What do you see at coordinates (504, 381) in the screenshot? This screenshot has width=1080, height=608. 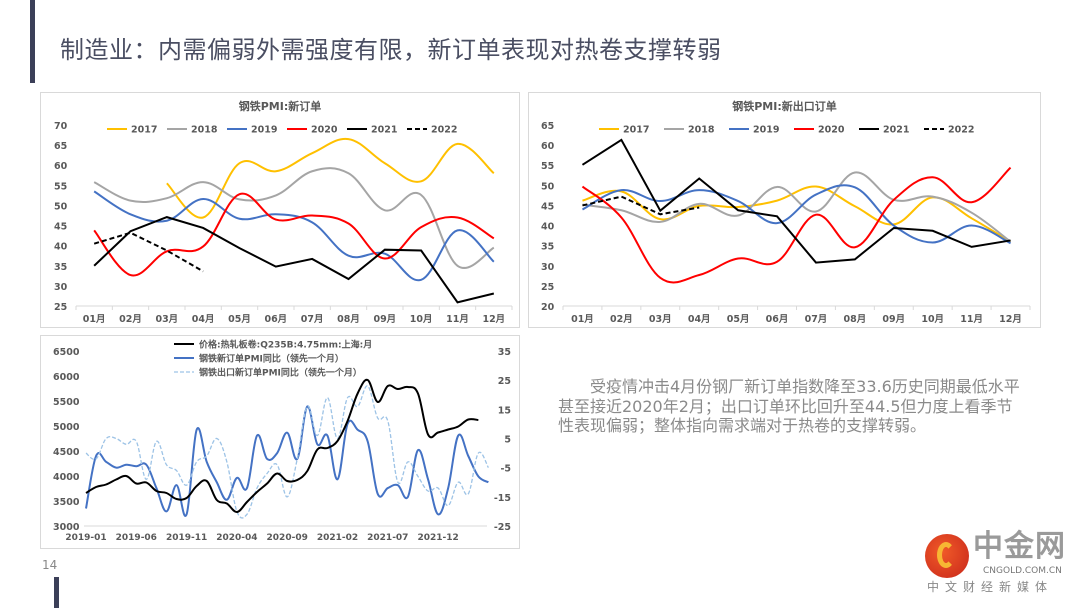 I see `y-right-tick-label: 25` at bounding box center [504, 381].